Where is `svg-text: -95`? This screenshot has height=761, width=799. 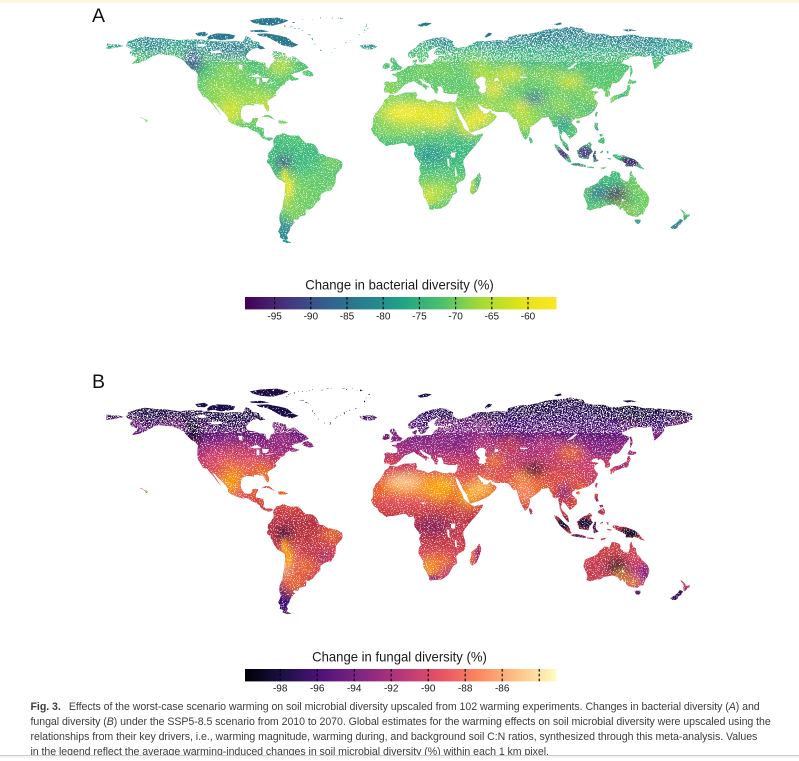
svg-text: -95 is located at coordinates (274, 317).